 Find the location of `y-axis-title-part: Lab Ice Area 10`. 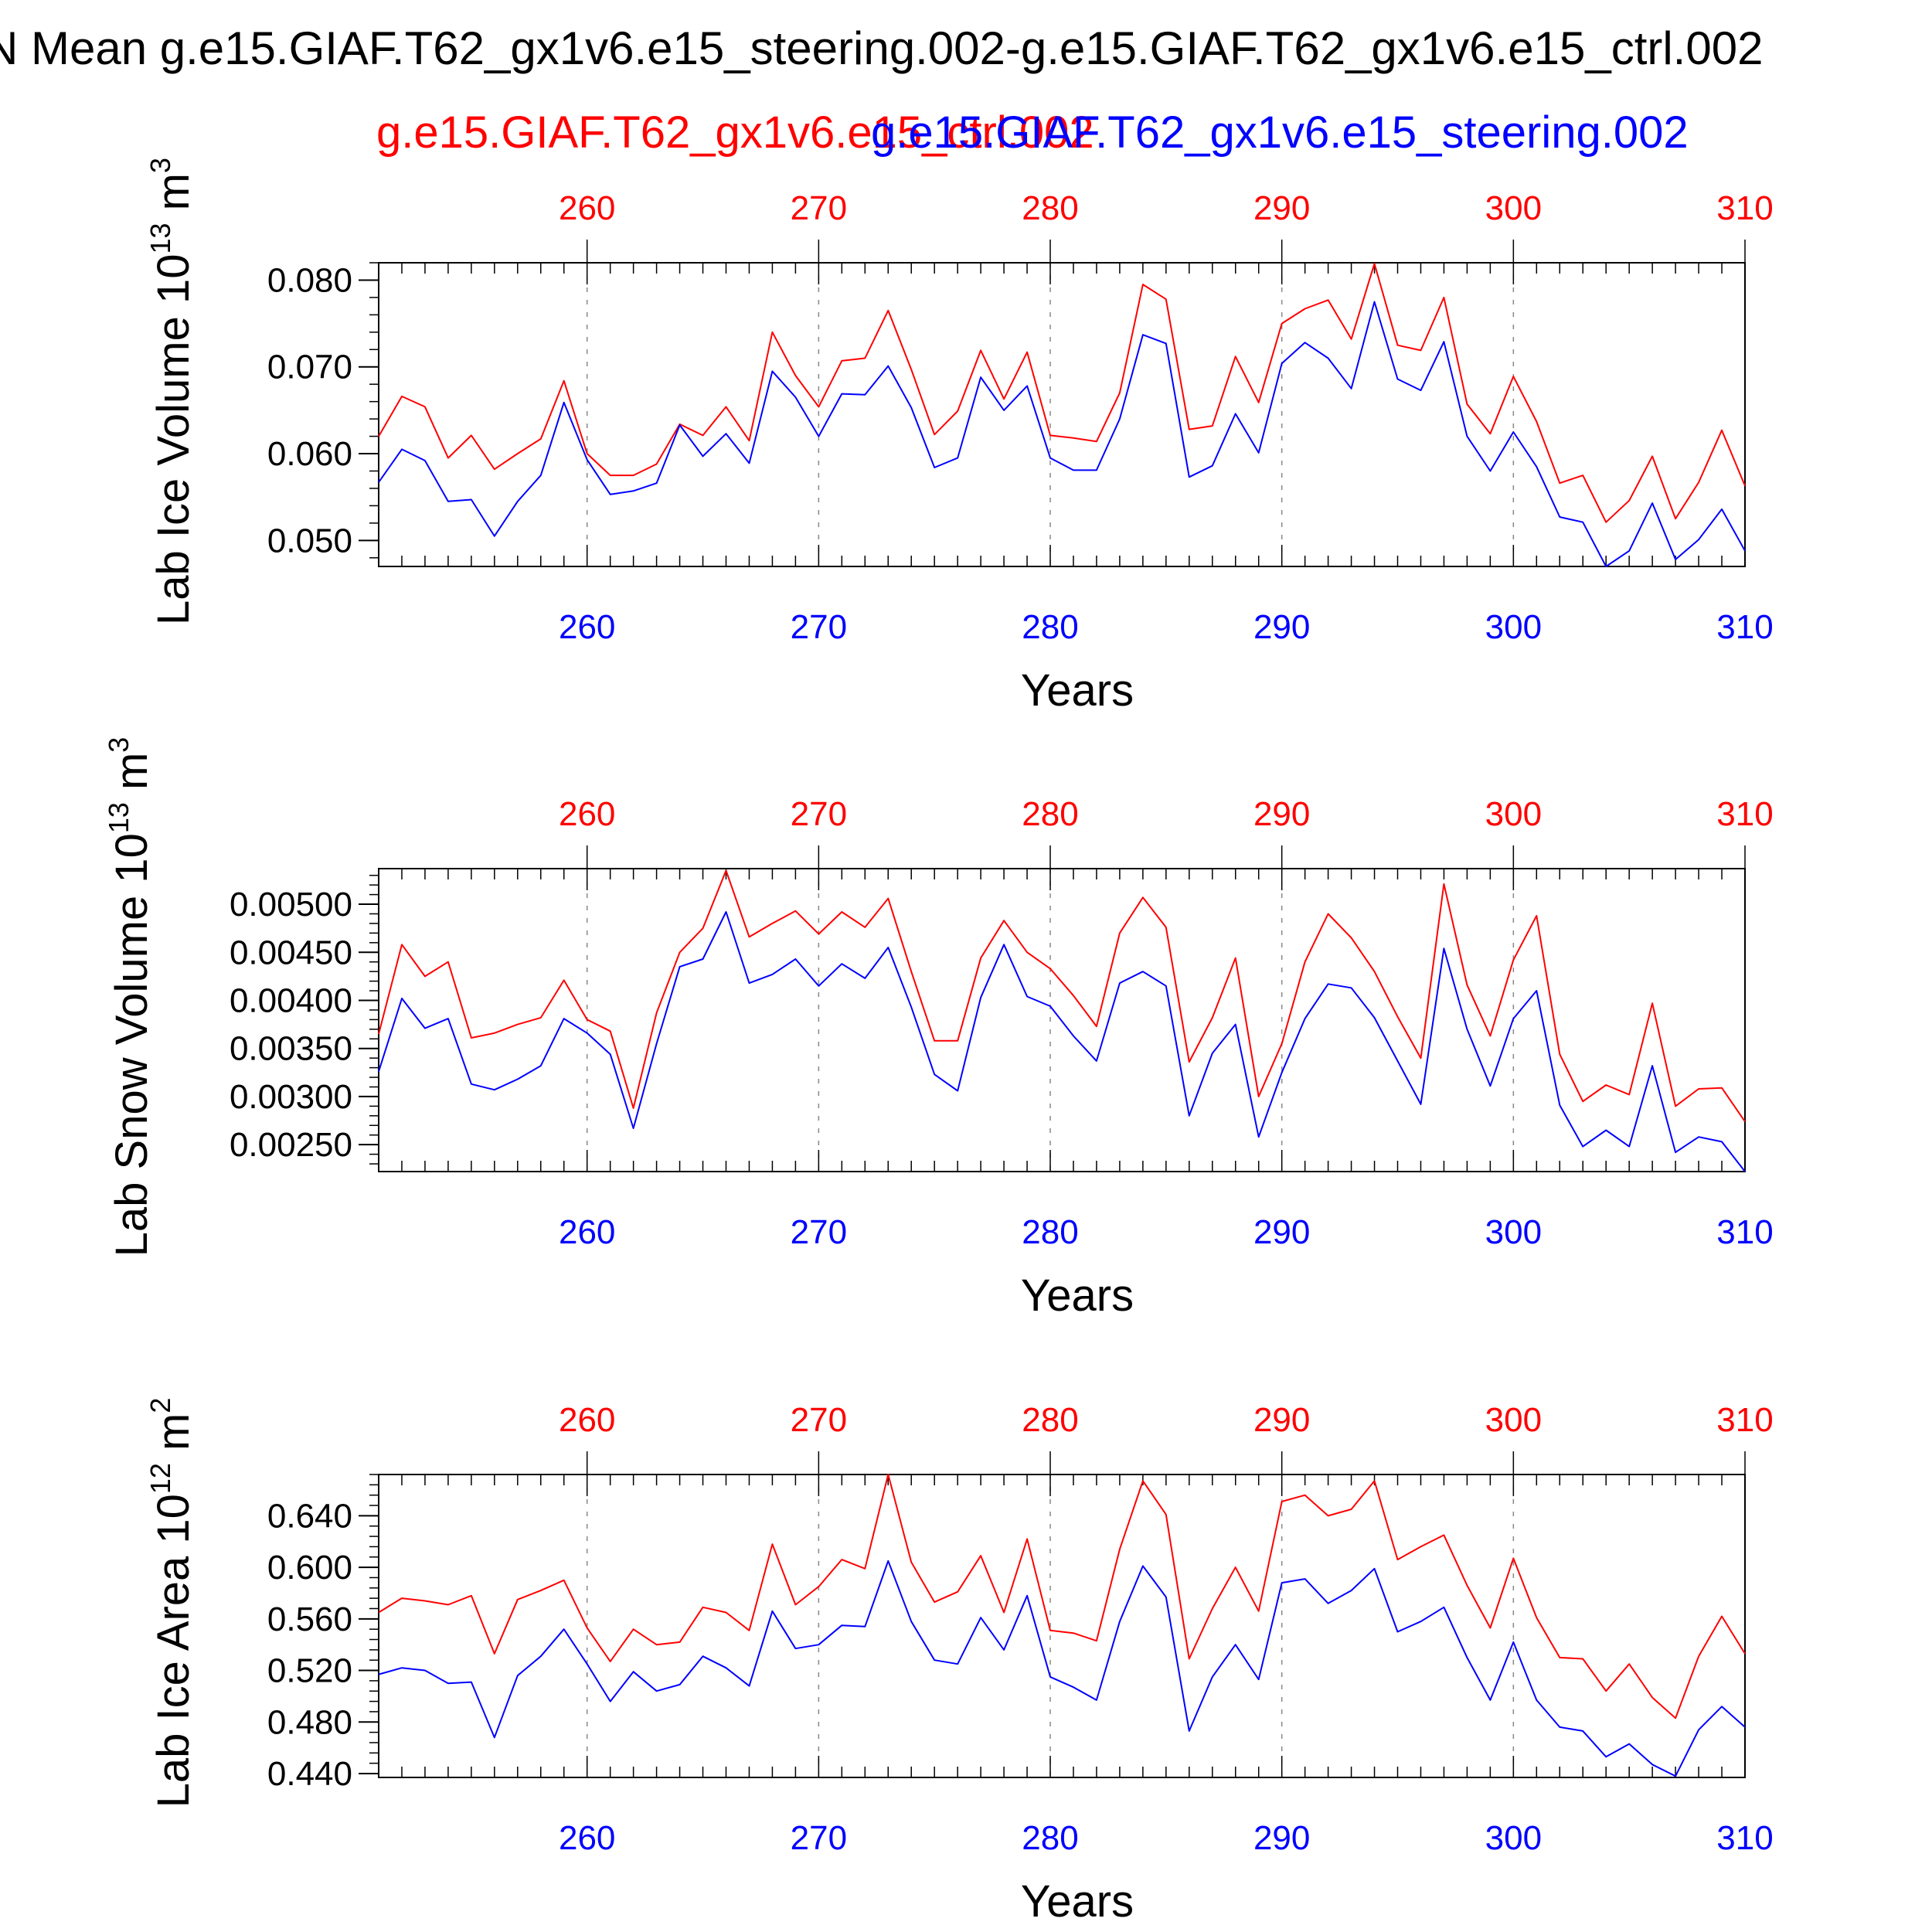

y-axis-title-part: Lab Ice Area 10 is located at coordinates (174, 1651).